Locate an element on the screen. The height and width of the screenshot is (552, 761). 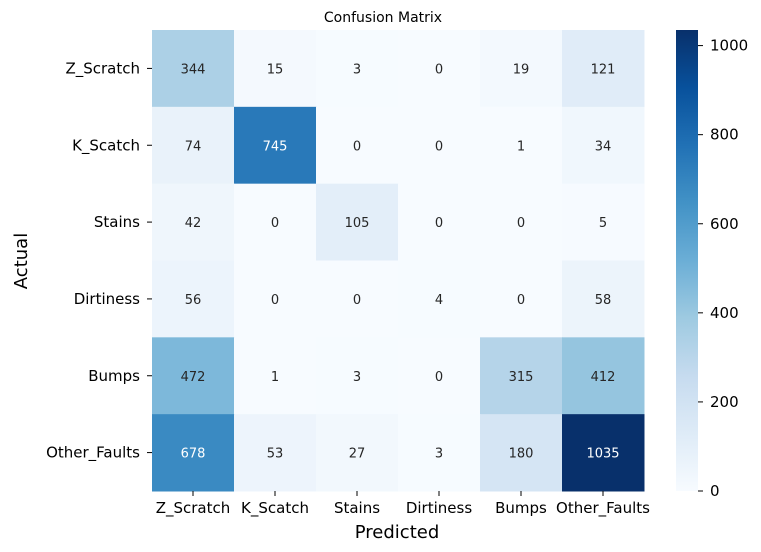
y-axis-title: Actual is located at coordinates (21, 261).